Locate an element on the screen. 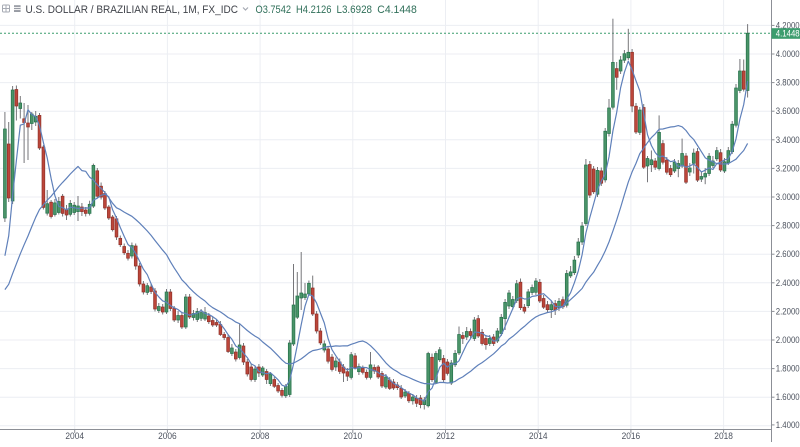  svg-text: 3.8000 is located at coordinates (788, 83).